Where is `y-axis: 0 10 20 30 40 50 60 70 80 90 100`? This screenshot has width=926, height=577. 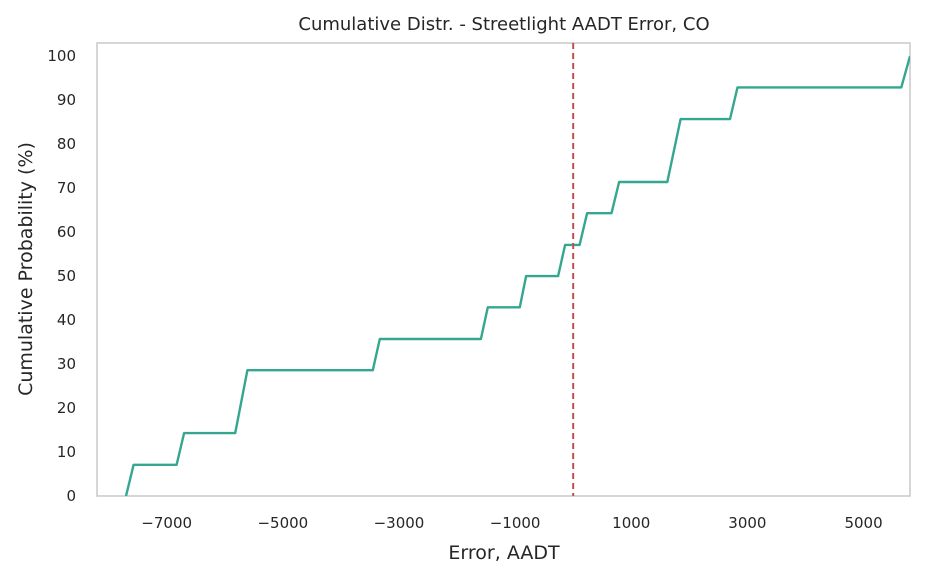 y-axis: 0 10 20 30 40 50 60 70 80 90 100 is located at coordinates (61, 276).